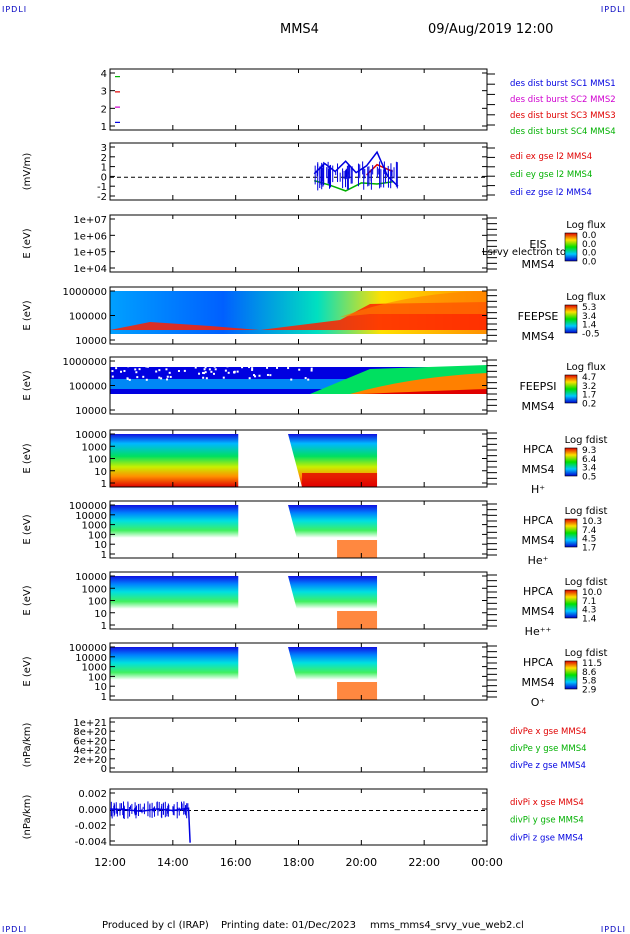 This screenshot has height=934, width=630. What do you see at coordinates (100, 614) in the screenshot?
I see `ytick-label: 10` at bounding box center [100, 614].